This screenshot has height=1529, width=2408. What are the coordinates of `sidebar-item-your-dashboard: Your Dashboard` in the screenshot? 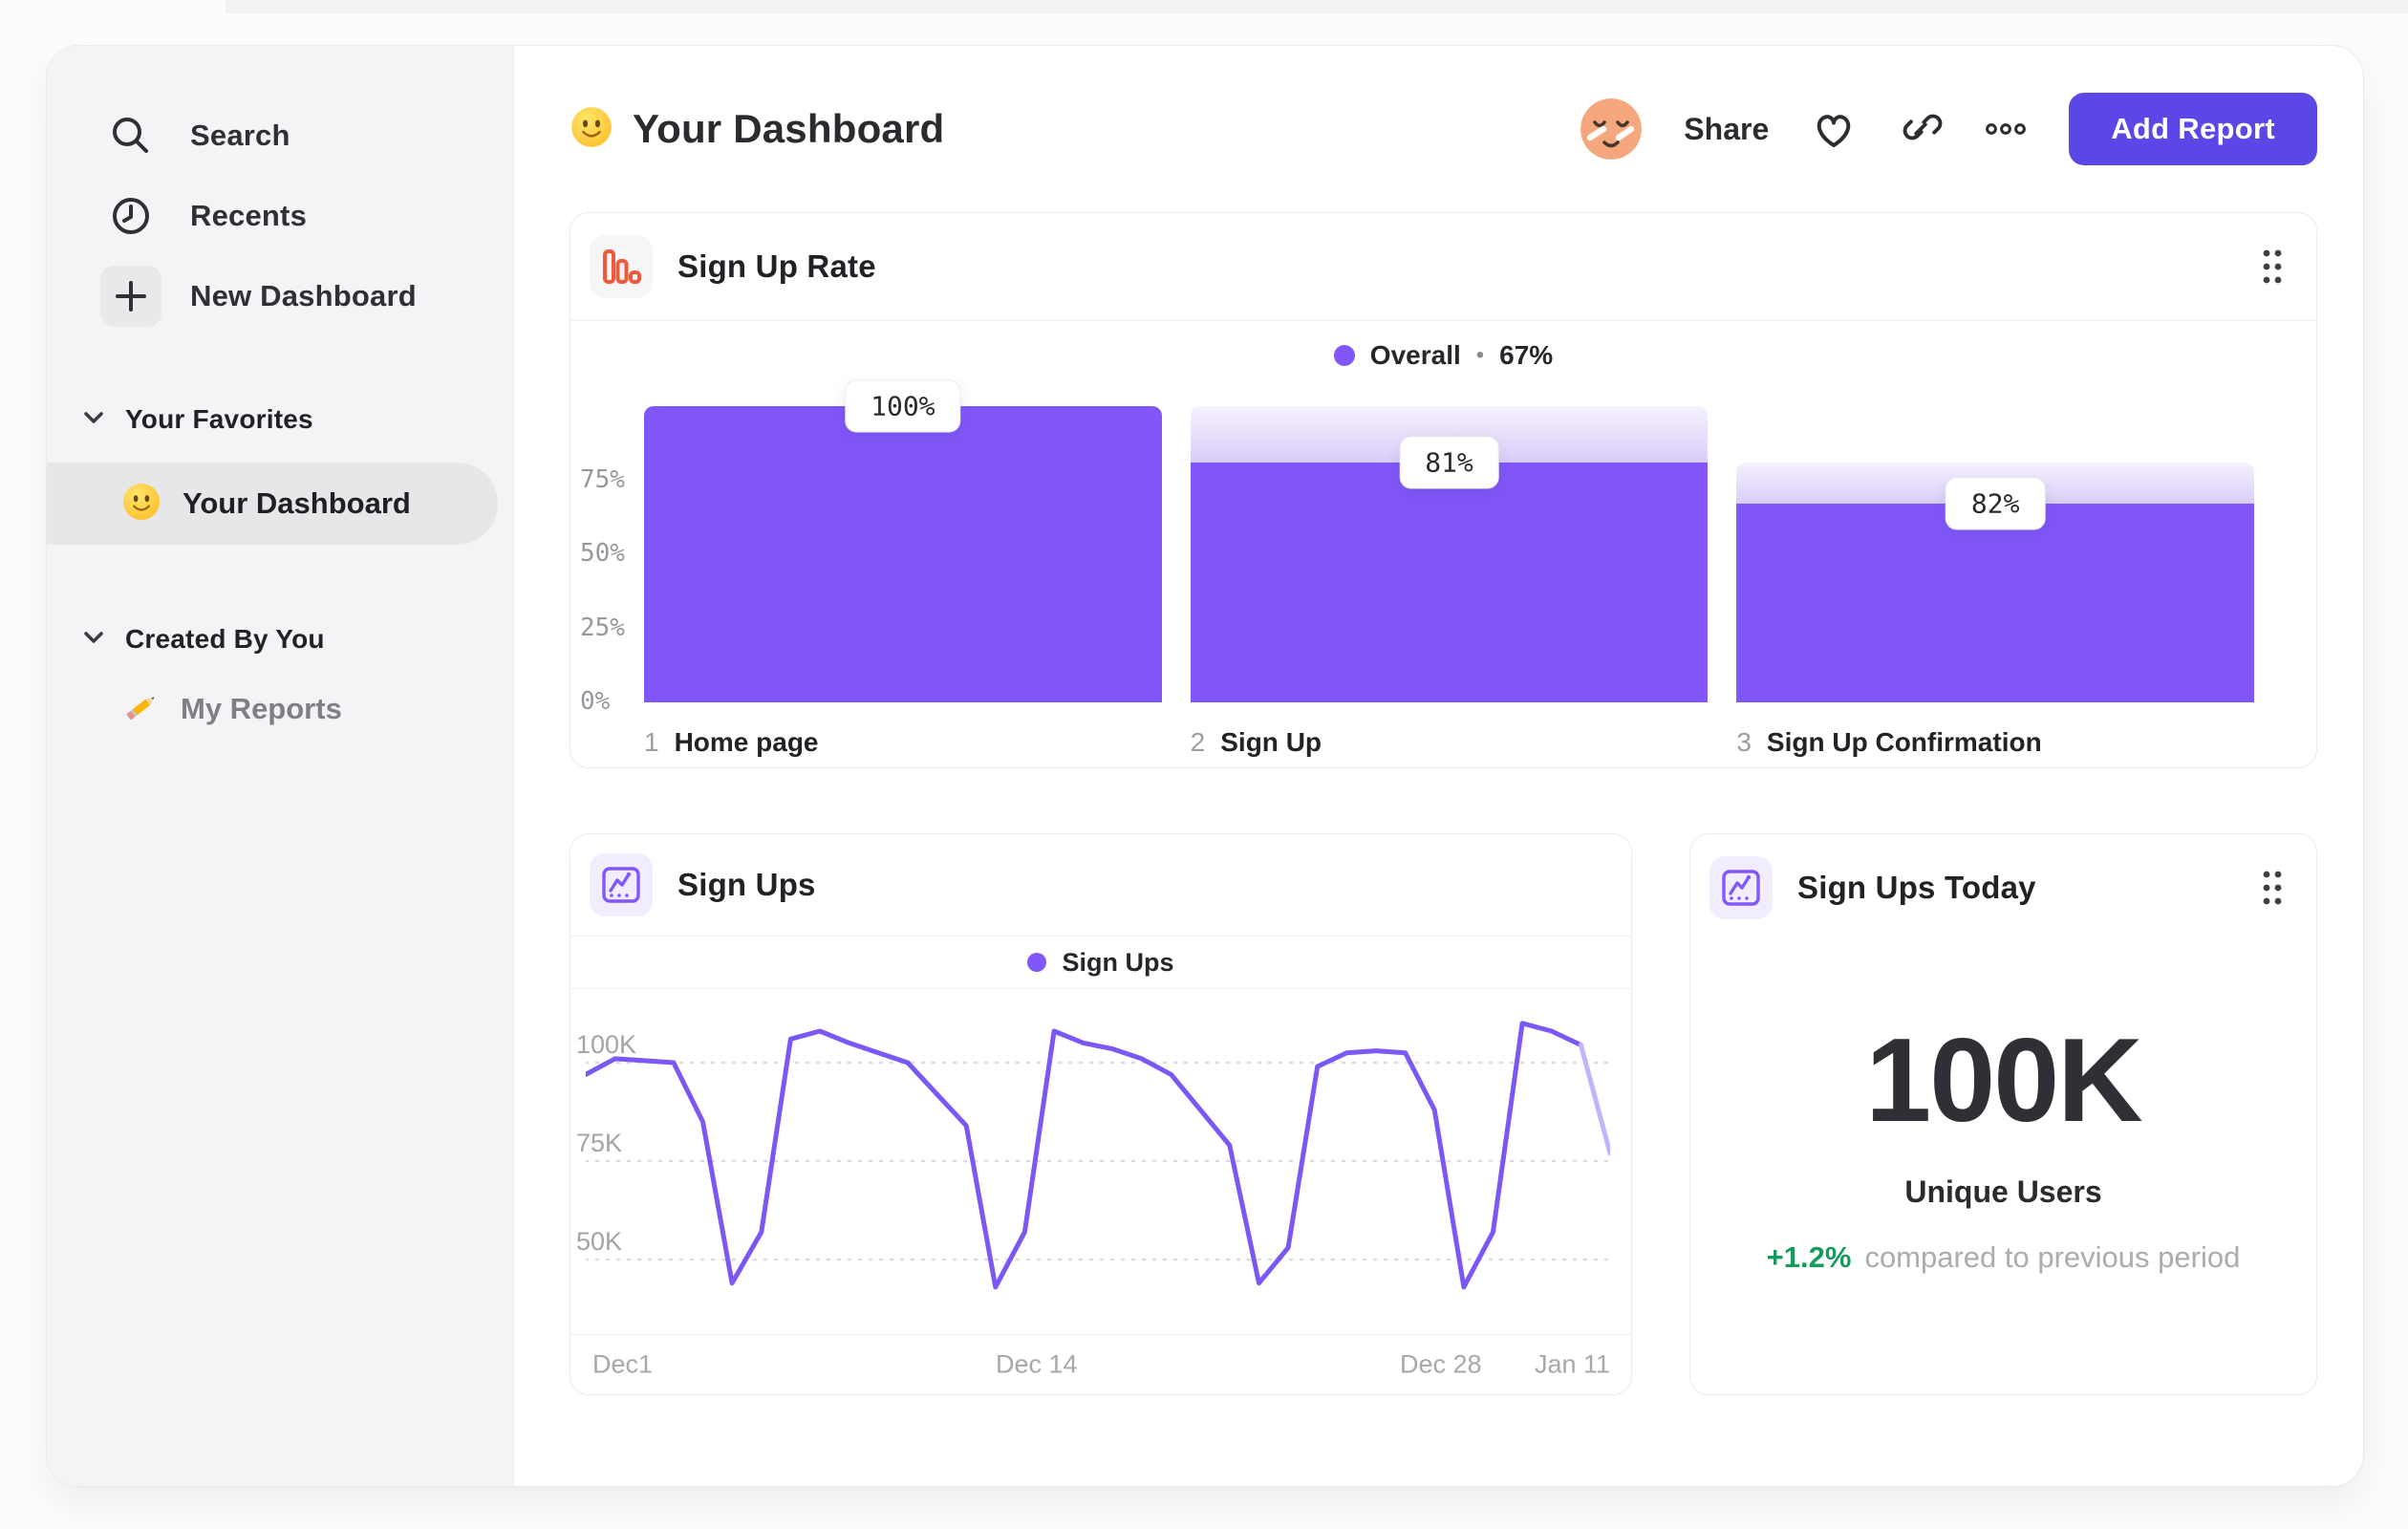 It's located at (273, 504).